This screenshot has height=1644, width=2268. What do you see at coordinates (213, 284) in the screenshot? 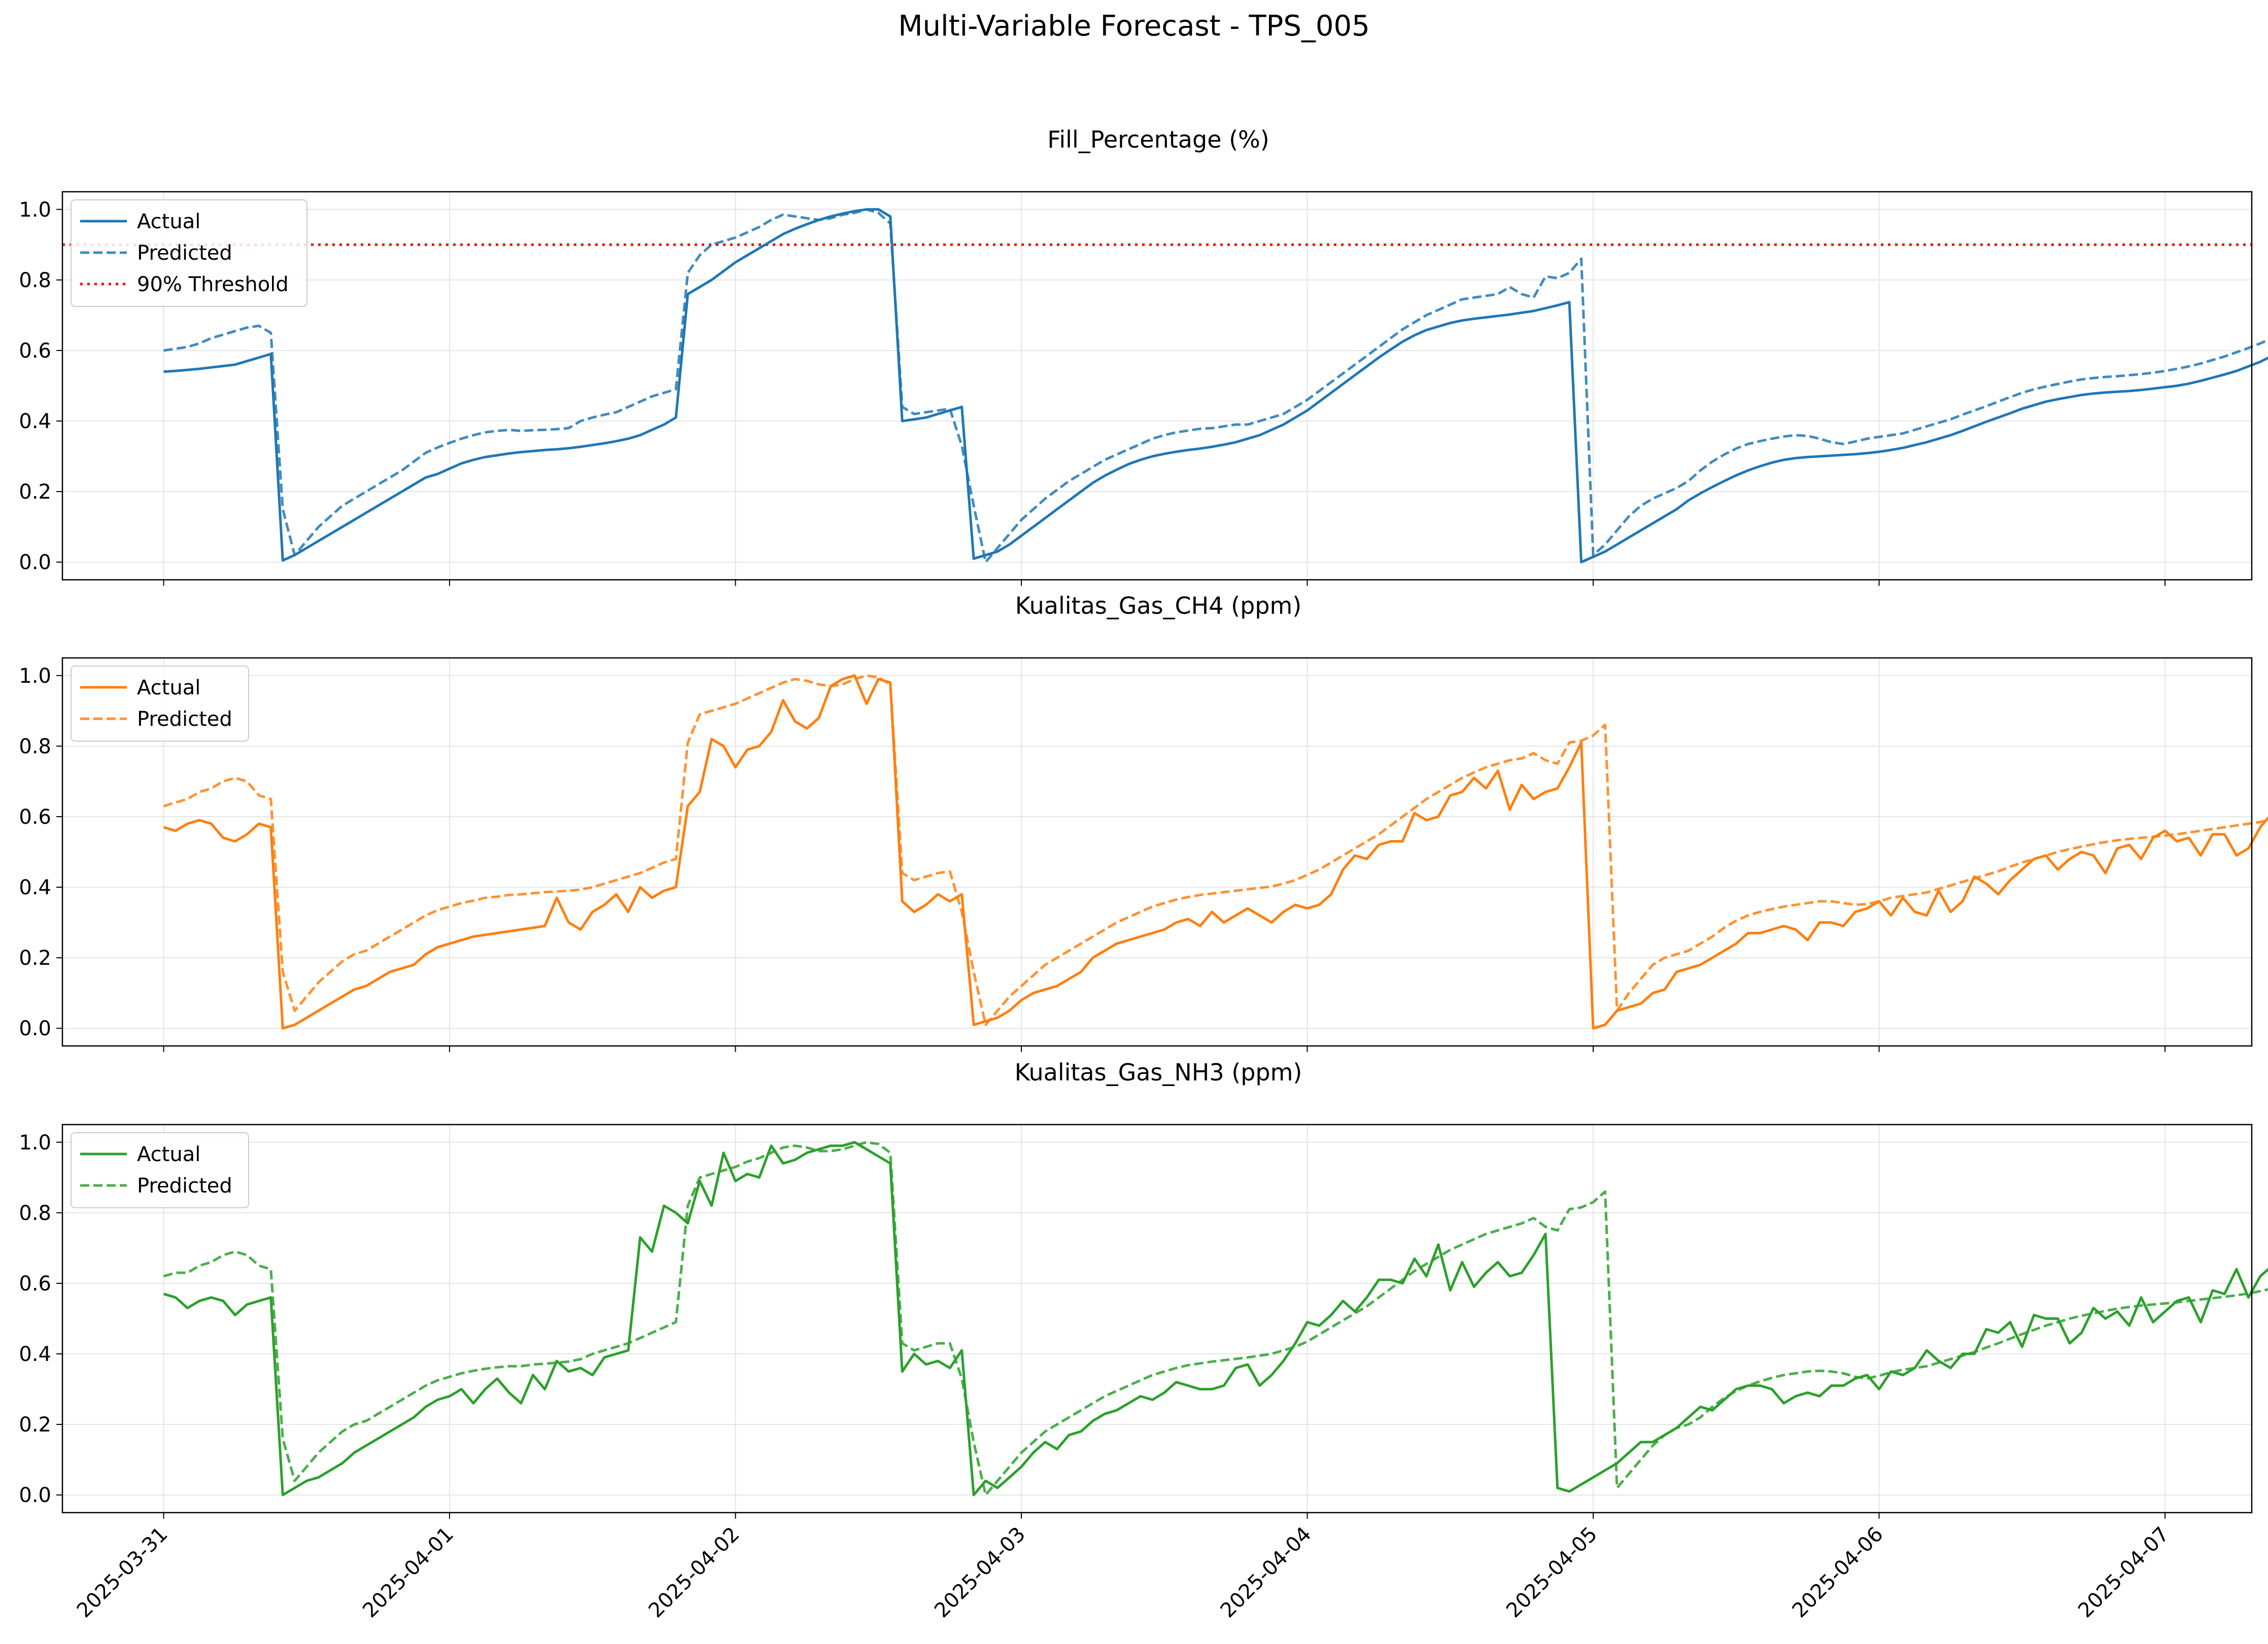
I see `legend-label: 90% Threshold` at bounding box center [213, 284].